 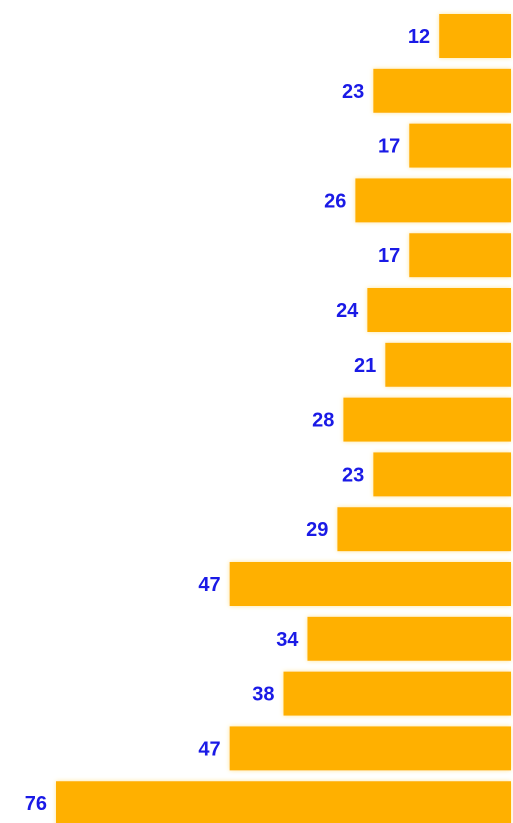 What do you see at coordinates (263, 695) in the screenshot?
I see `bar-value-label-13: 38` at bounding box center [263, 695].